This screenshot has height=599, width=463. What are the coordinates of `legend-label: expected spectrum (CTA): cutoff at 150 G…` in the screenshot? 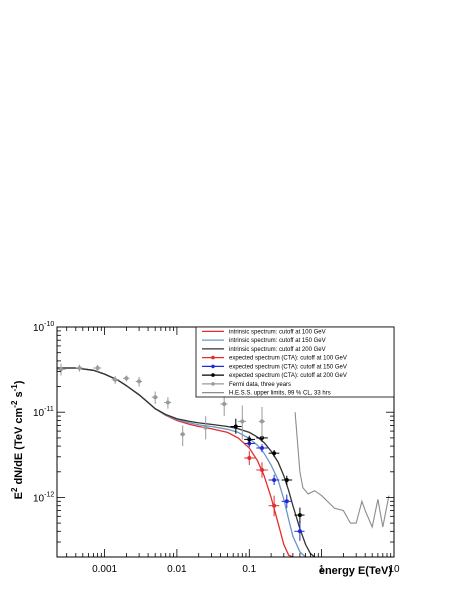 It's located at (288, 367).